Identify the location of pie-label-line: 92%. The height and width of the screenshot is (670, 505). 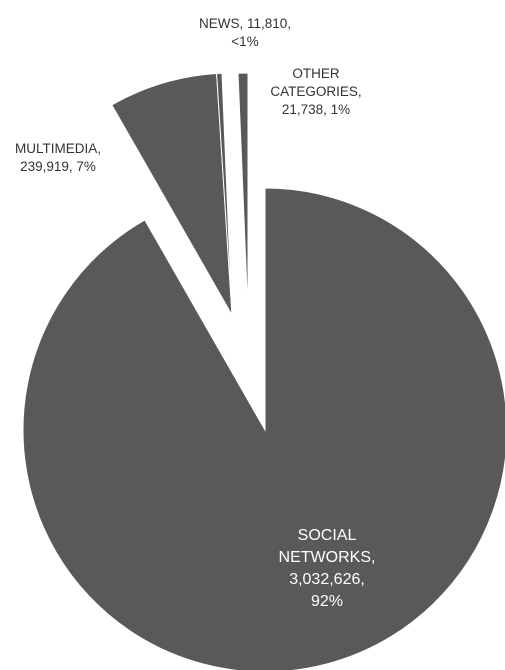
(327, 601).